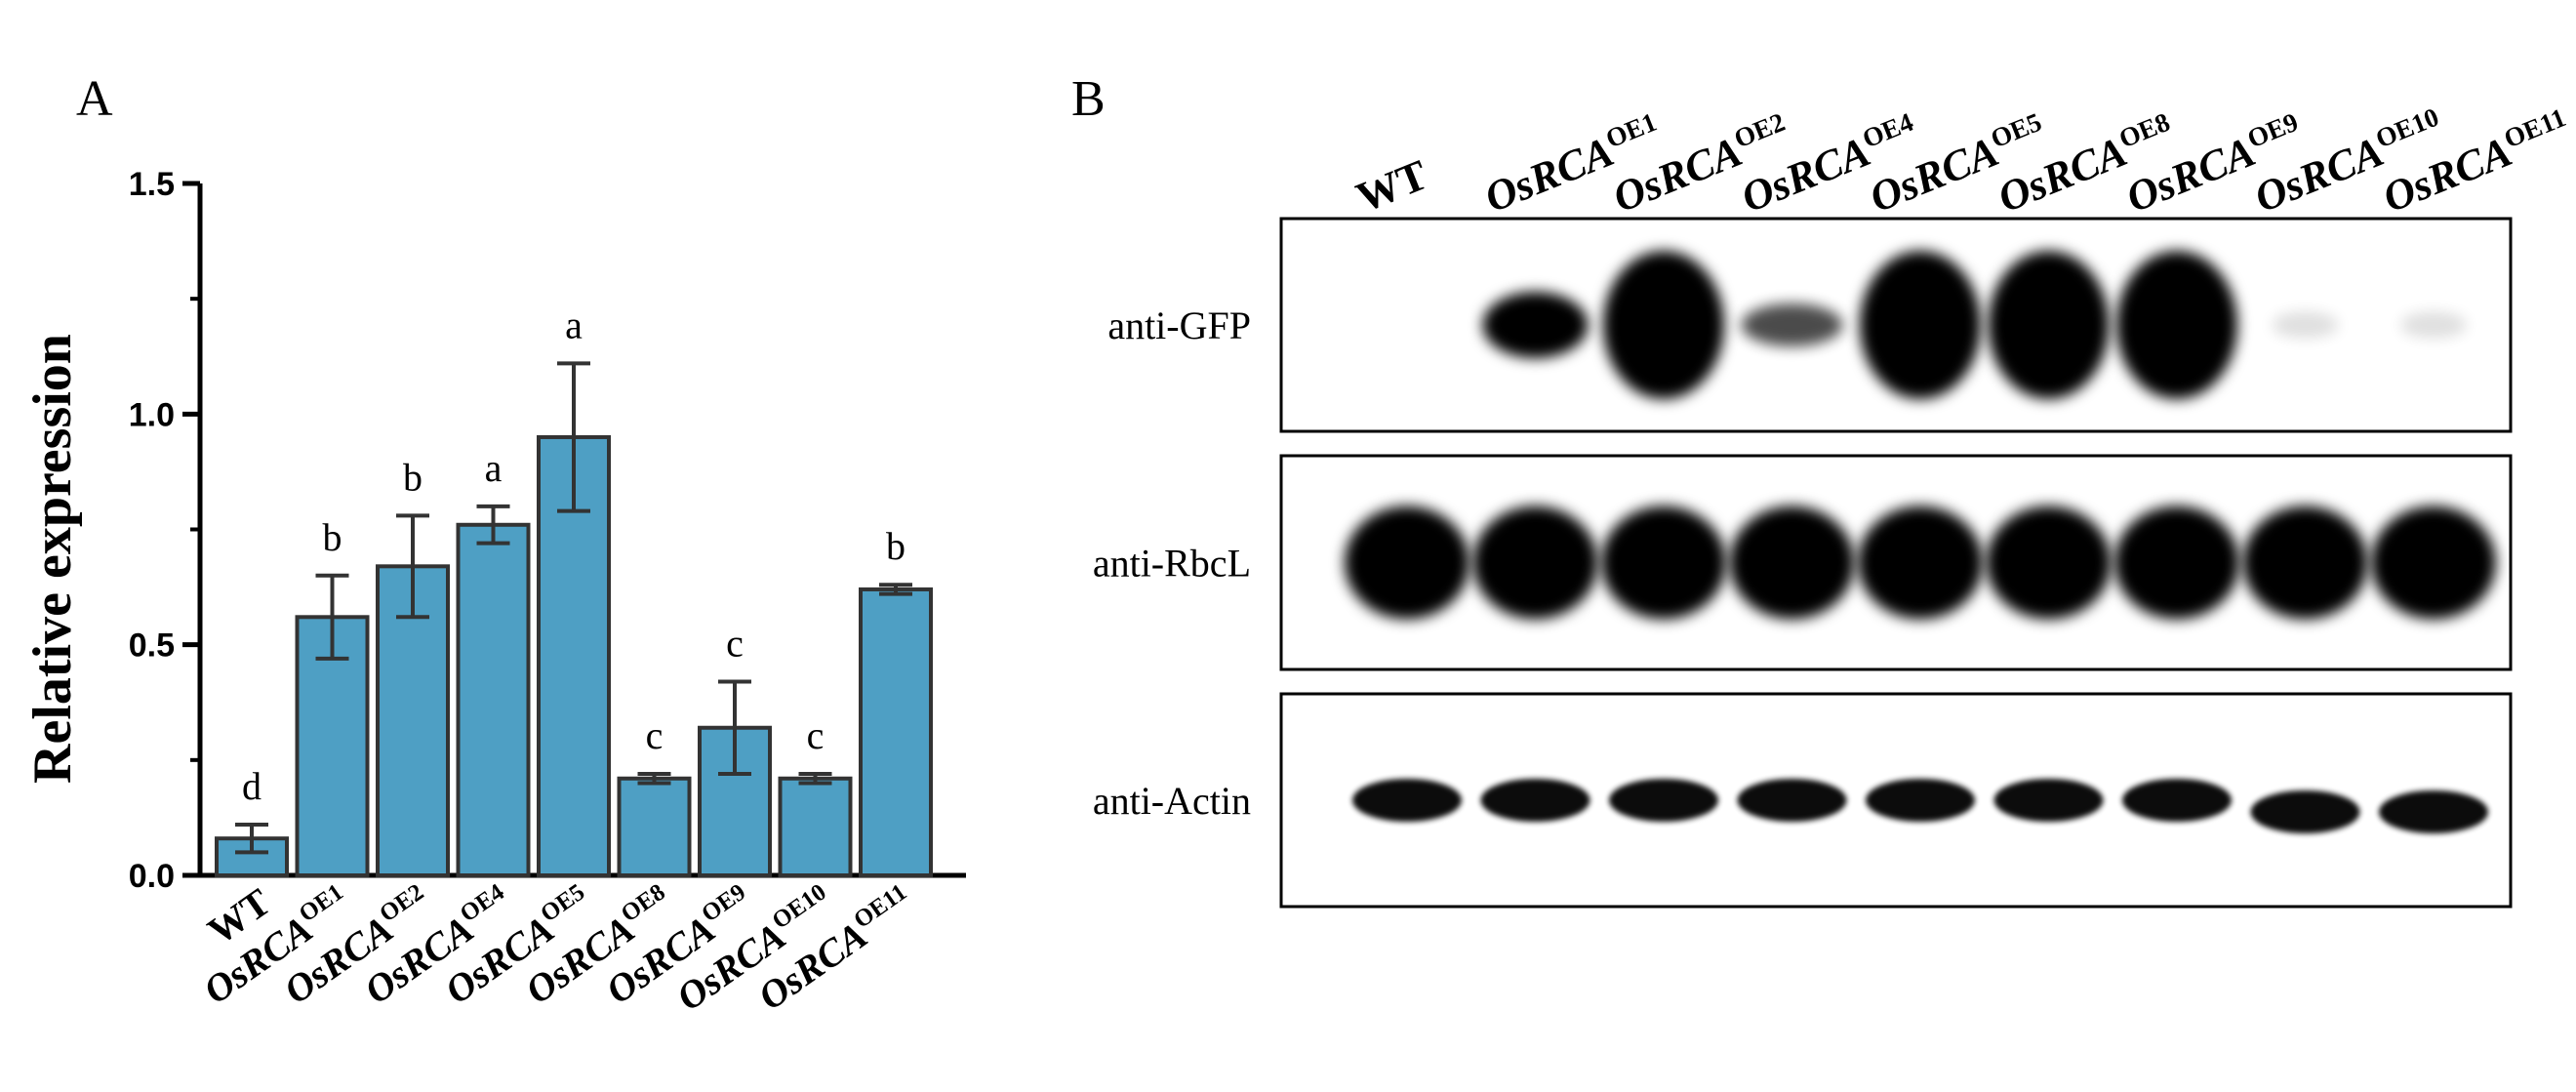 The width and height of the screenshot is (2576, 1092). I want to click on y-tick-label: 1.5, so click(152, 184).